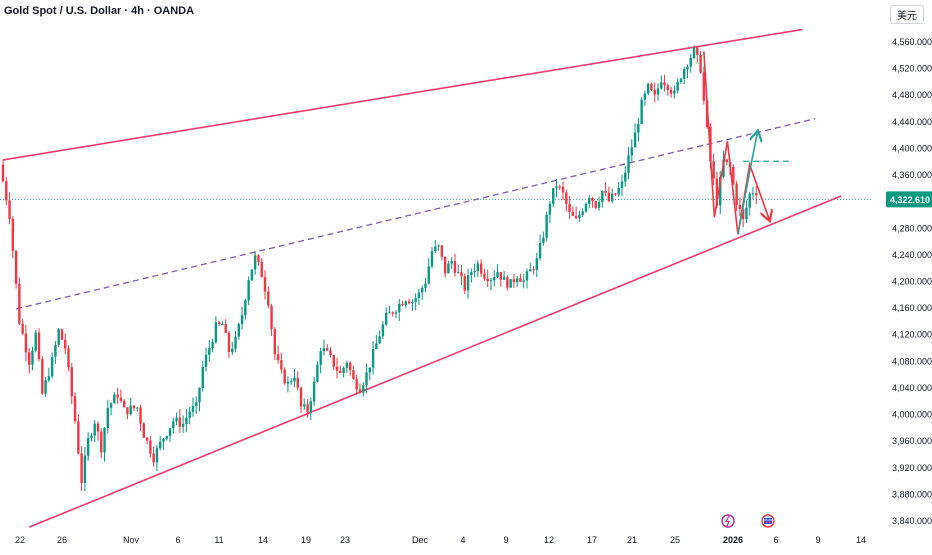 The width and height of the screenshot is (932, 555). Describe the element at coordinates (909, 199) in the screenshot. I see `current-price-badge` at that location.